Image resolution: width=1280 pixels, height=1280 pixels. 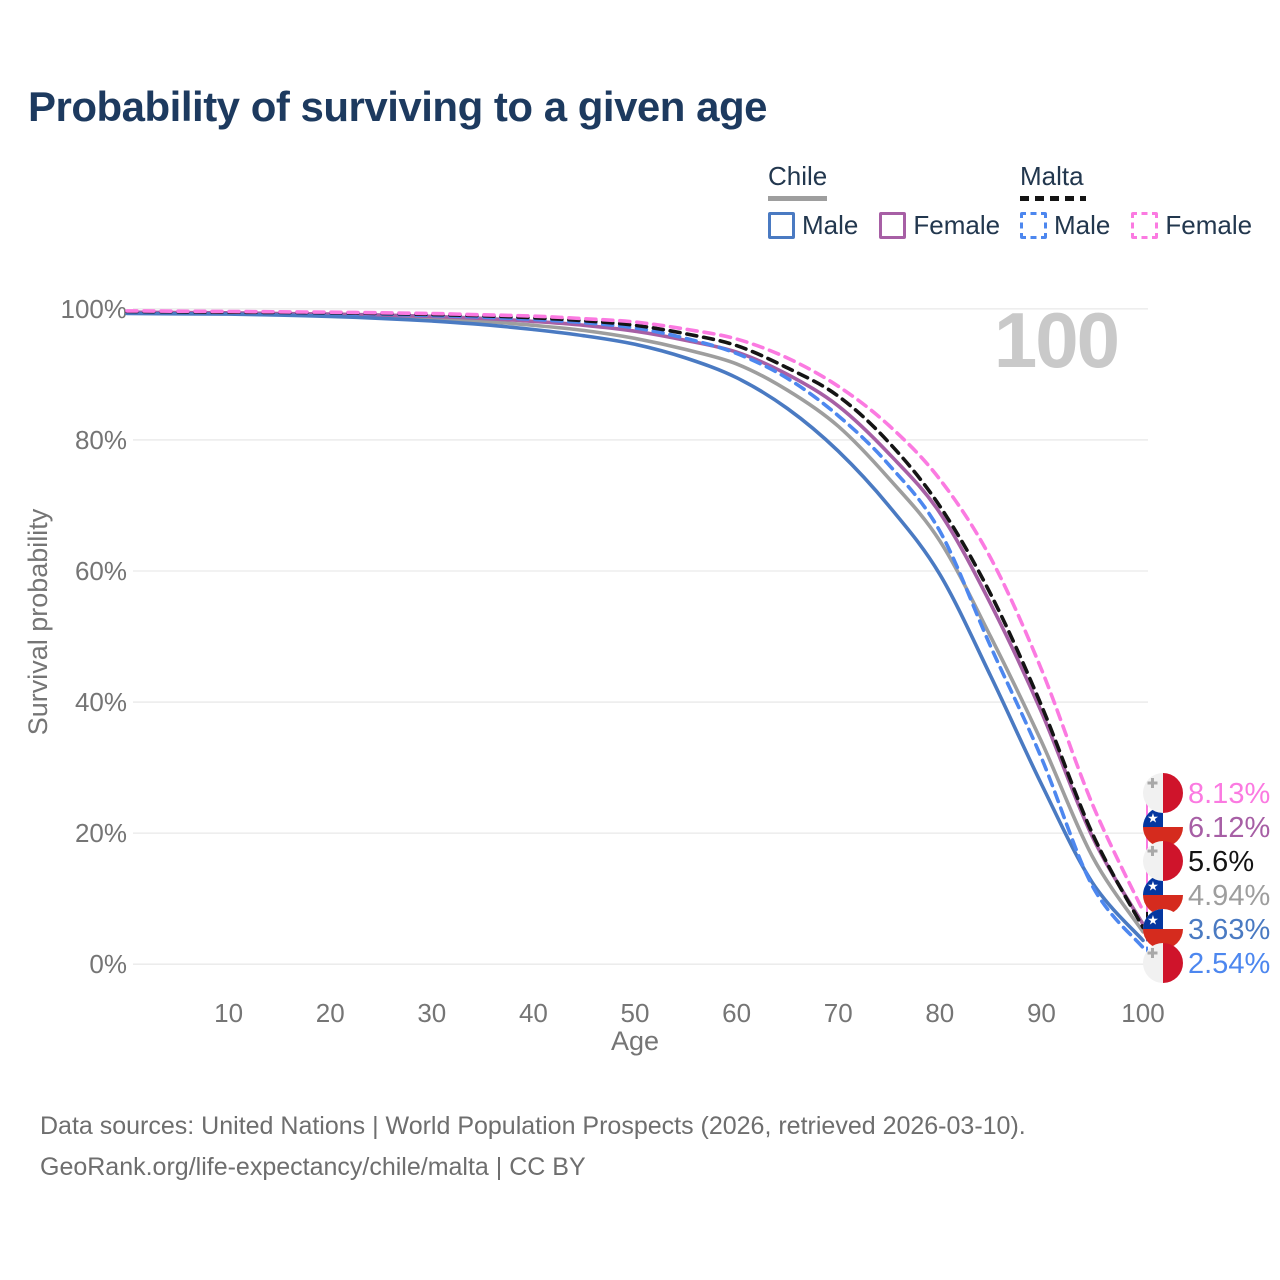 I want to click on malta-male-swatch-icon, so click(x=1033, y=225).